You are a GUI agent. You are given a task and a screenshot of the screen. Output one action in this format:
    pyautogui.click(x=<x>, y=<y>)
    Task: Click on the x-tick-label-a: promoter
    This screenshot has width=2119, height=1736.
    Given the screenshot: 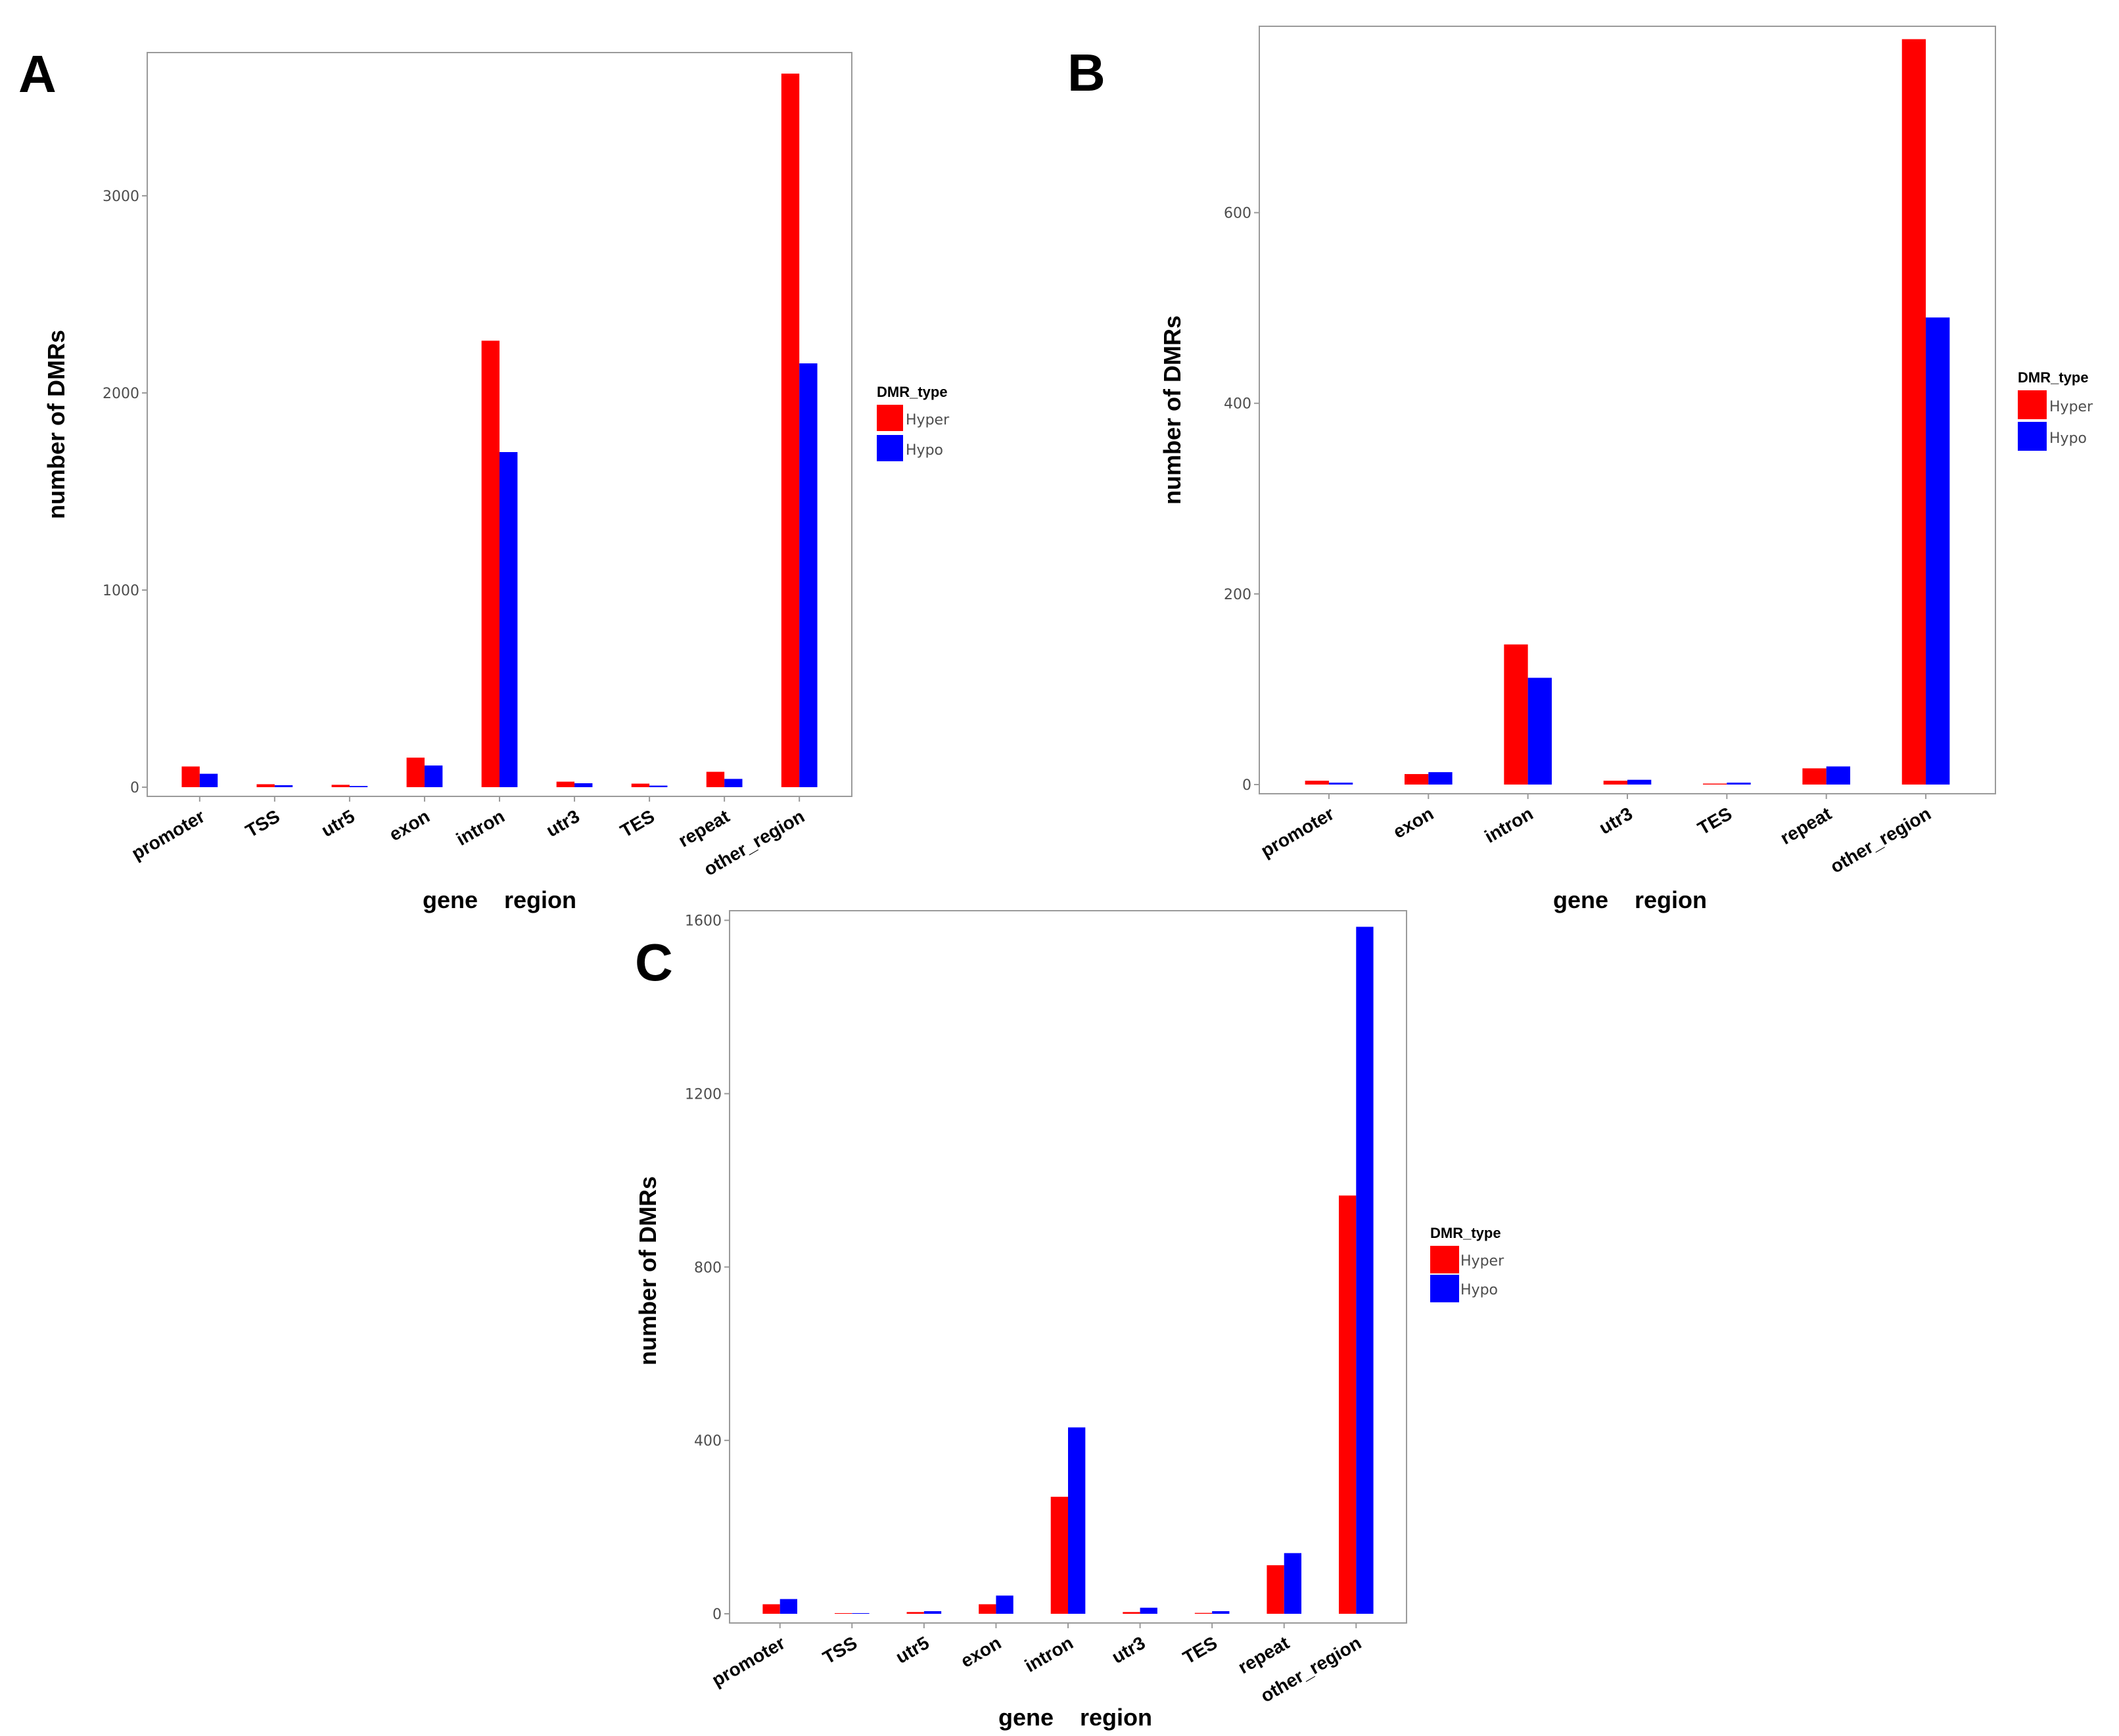 What is the action you would take?
    pyautogui.click(x=168, y=834)
    